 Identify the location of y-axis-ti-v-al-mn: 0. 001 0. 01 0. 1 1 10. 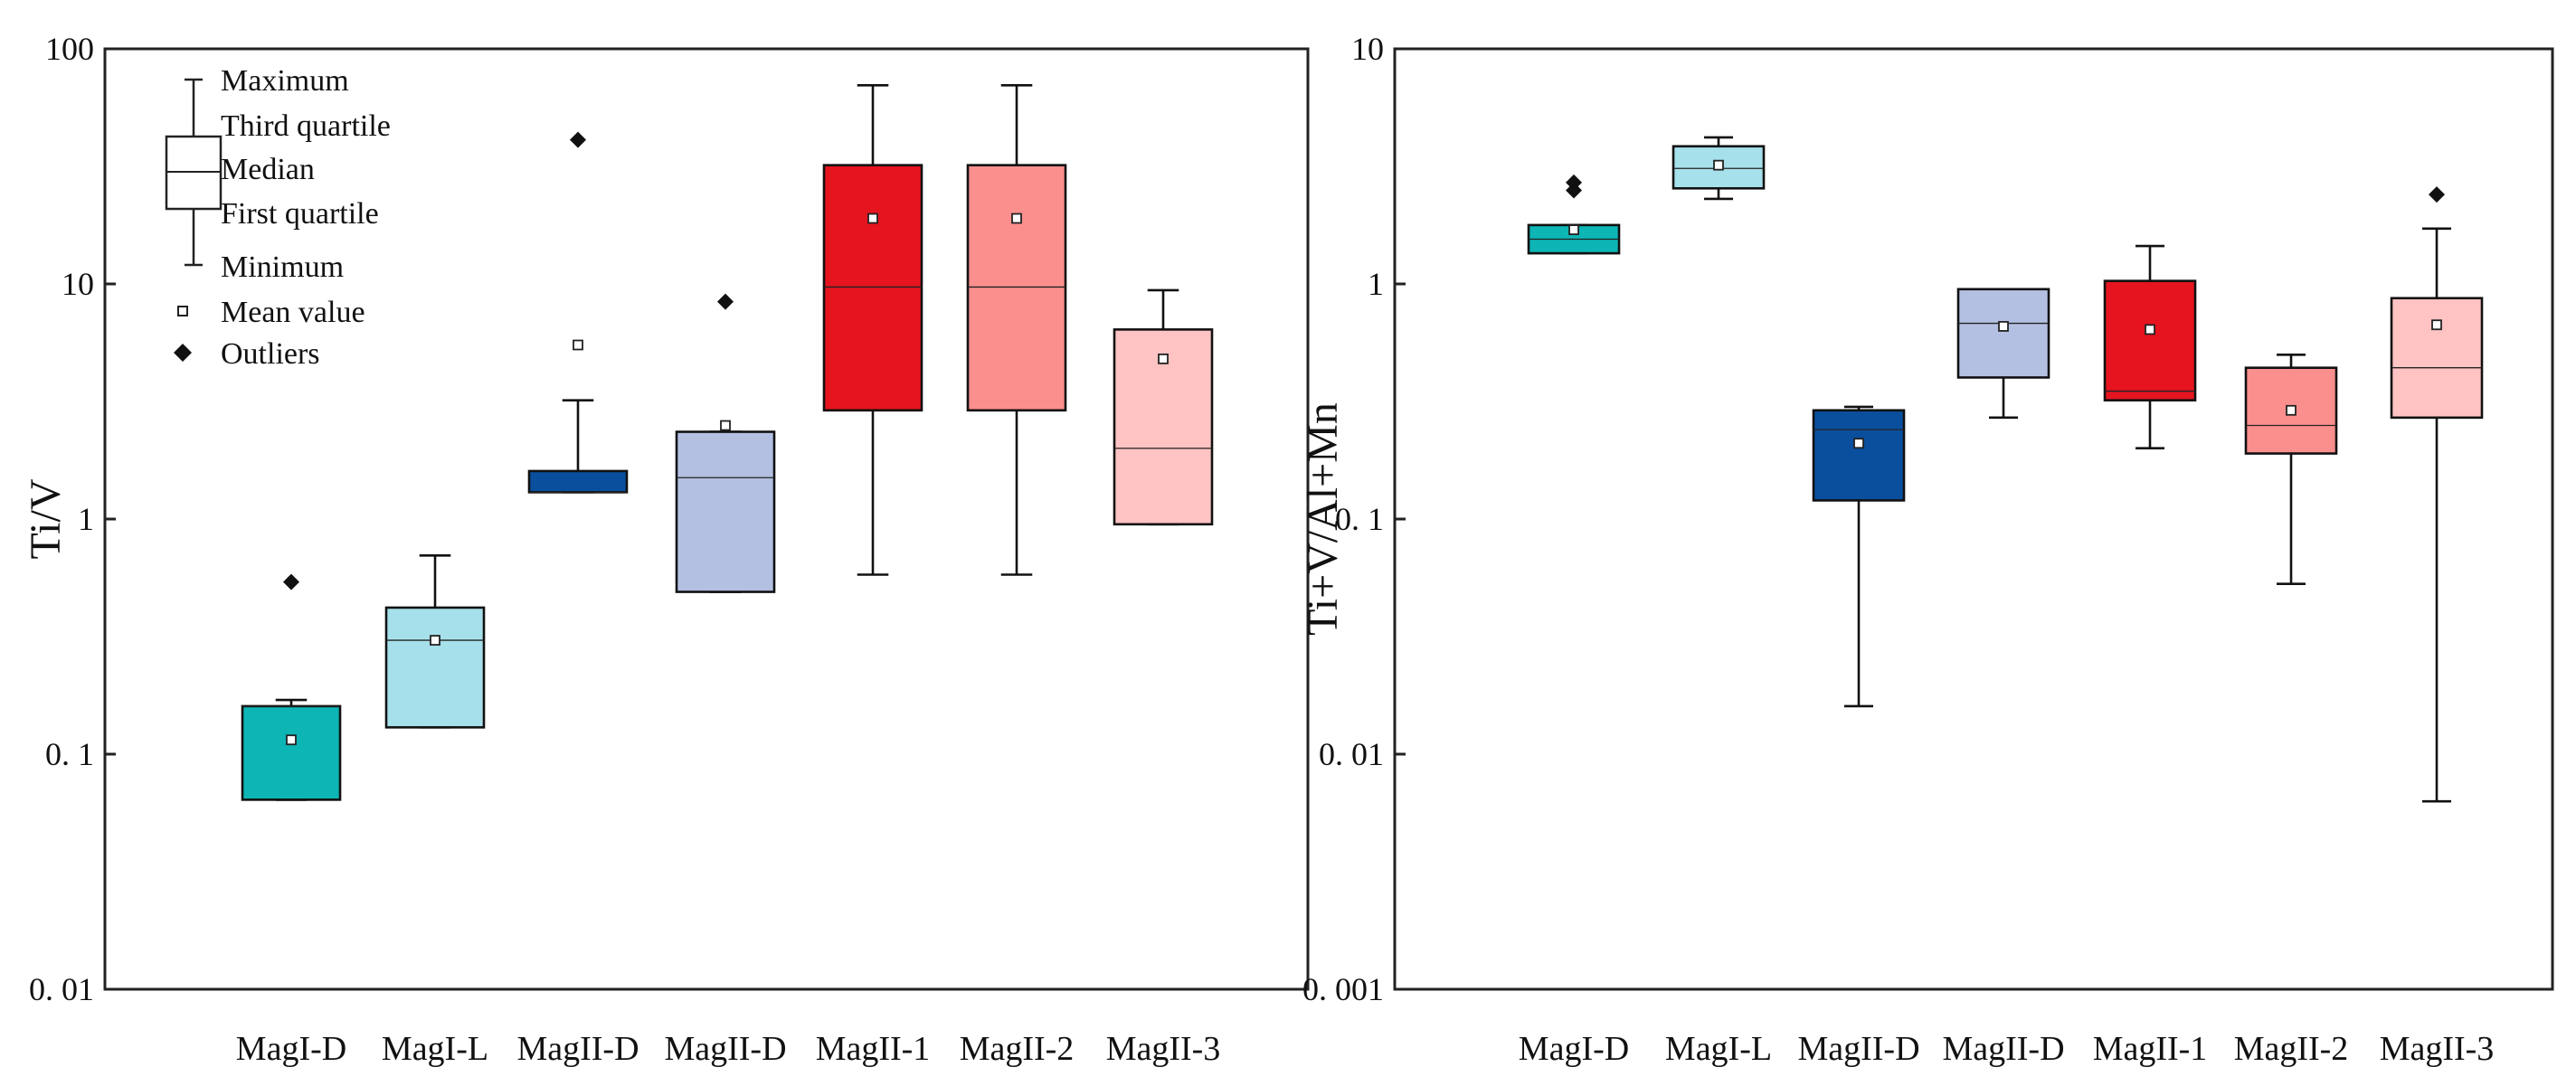
(1354, 519).